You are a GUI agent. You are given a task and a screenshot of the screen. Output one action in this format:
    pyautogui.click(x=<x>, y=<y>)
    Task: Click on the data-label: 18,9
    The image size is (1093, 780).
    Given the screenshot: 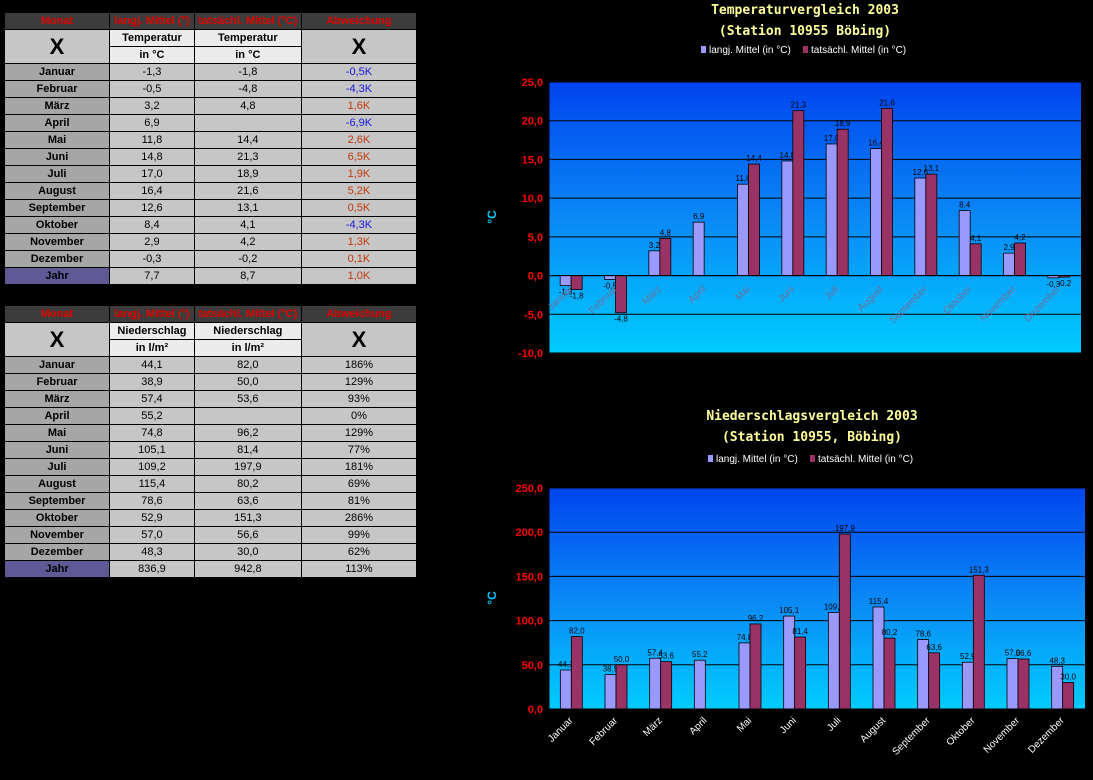 What is the action you would take?
    pyautogui.click(x=843, y=123)
    